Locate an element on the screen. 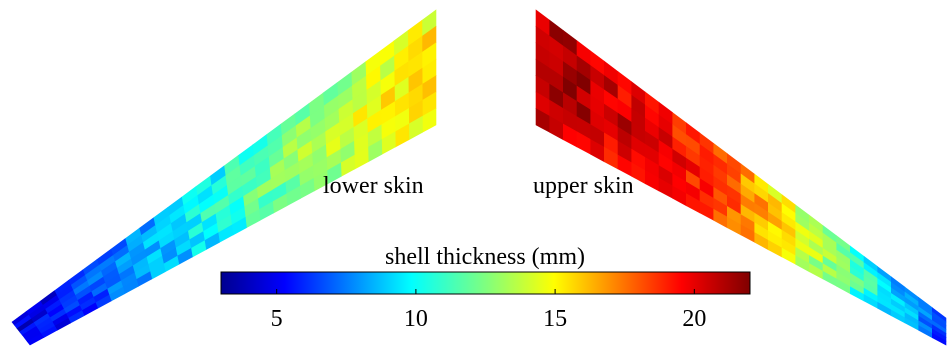 The height and width of the screenshot is (347, 952). lower-skin-label: lower skin is located at coordinates (373, 186).